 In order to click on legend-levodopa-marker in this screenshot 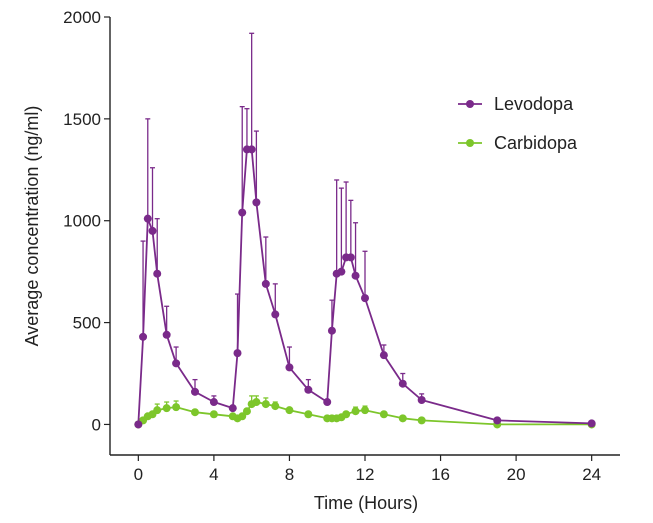, I will do `click(470, 104)`.